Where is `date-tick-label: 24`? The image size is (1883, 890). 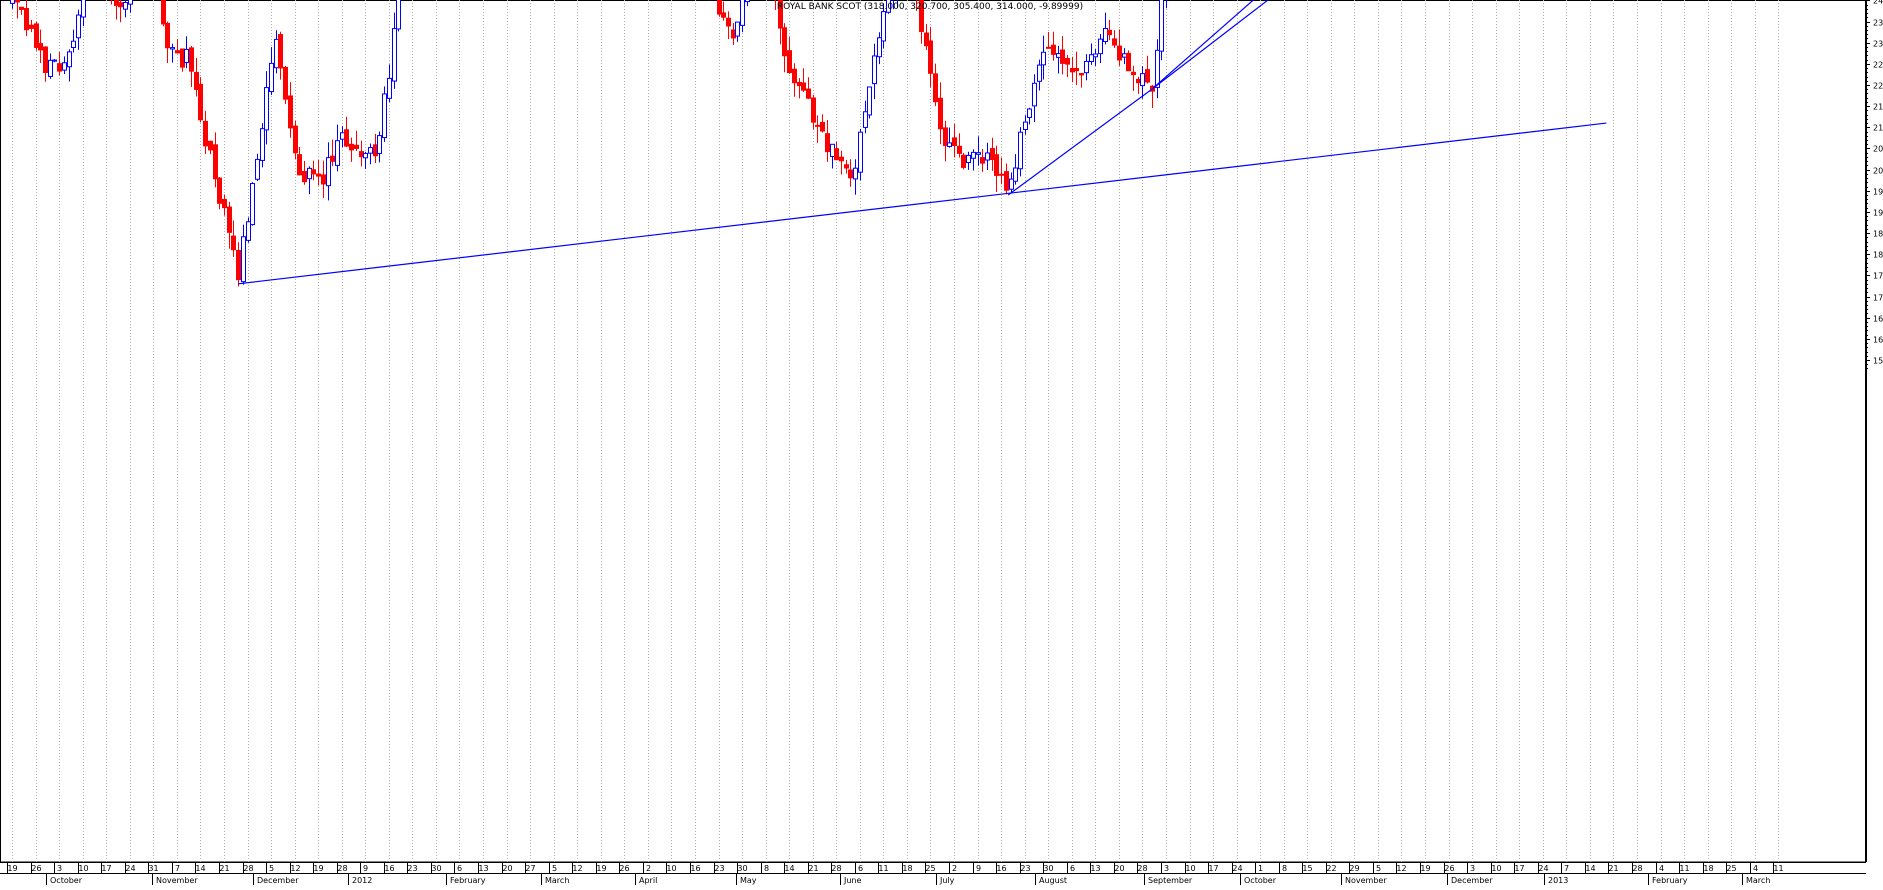
date-tick-label: 24 is located at coordinates (1543, 868).